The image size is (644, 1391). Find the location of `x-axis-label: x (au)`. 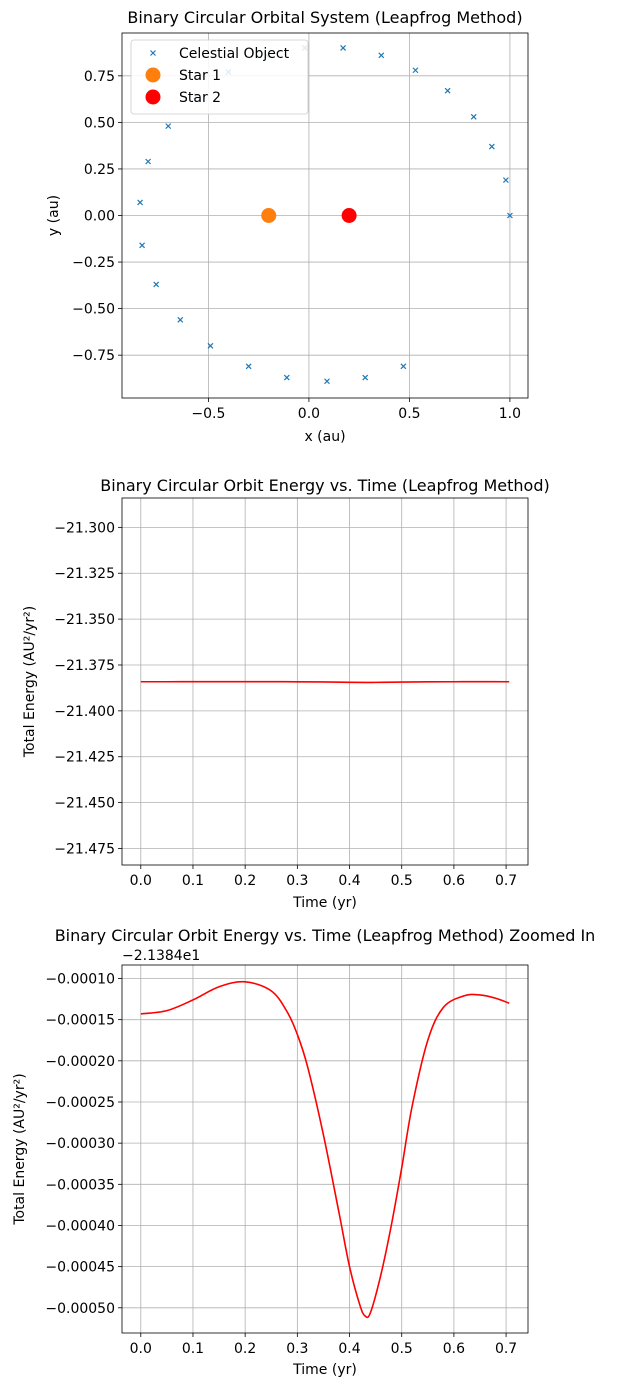

x-axis-label: x (au) is located at coordinates (324, 437).